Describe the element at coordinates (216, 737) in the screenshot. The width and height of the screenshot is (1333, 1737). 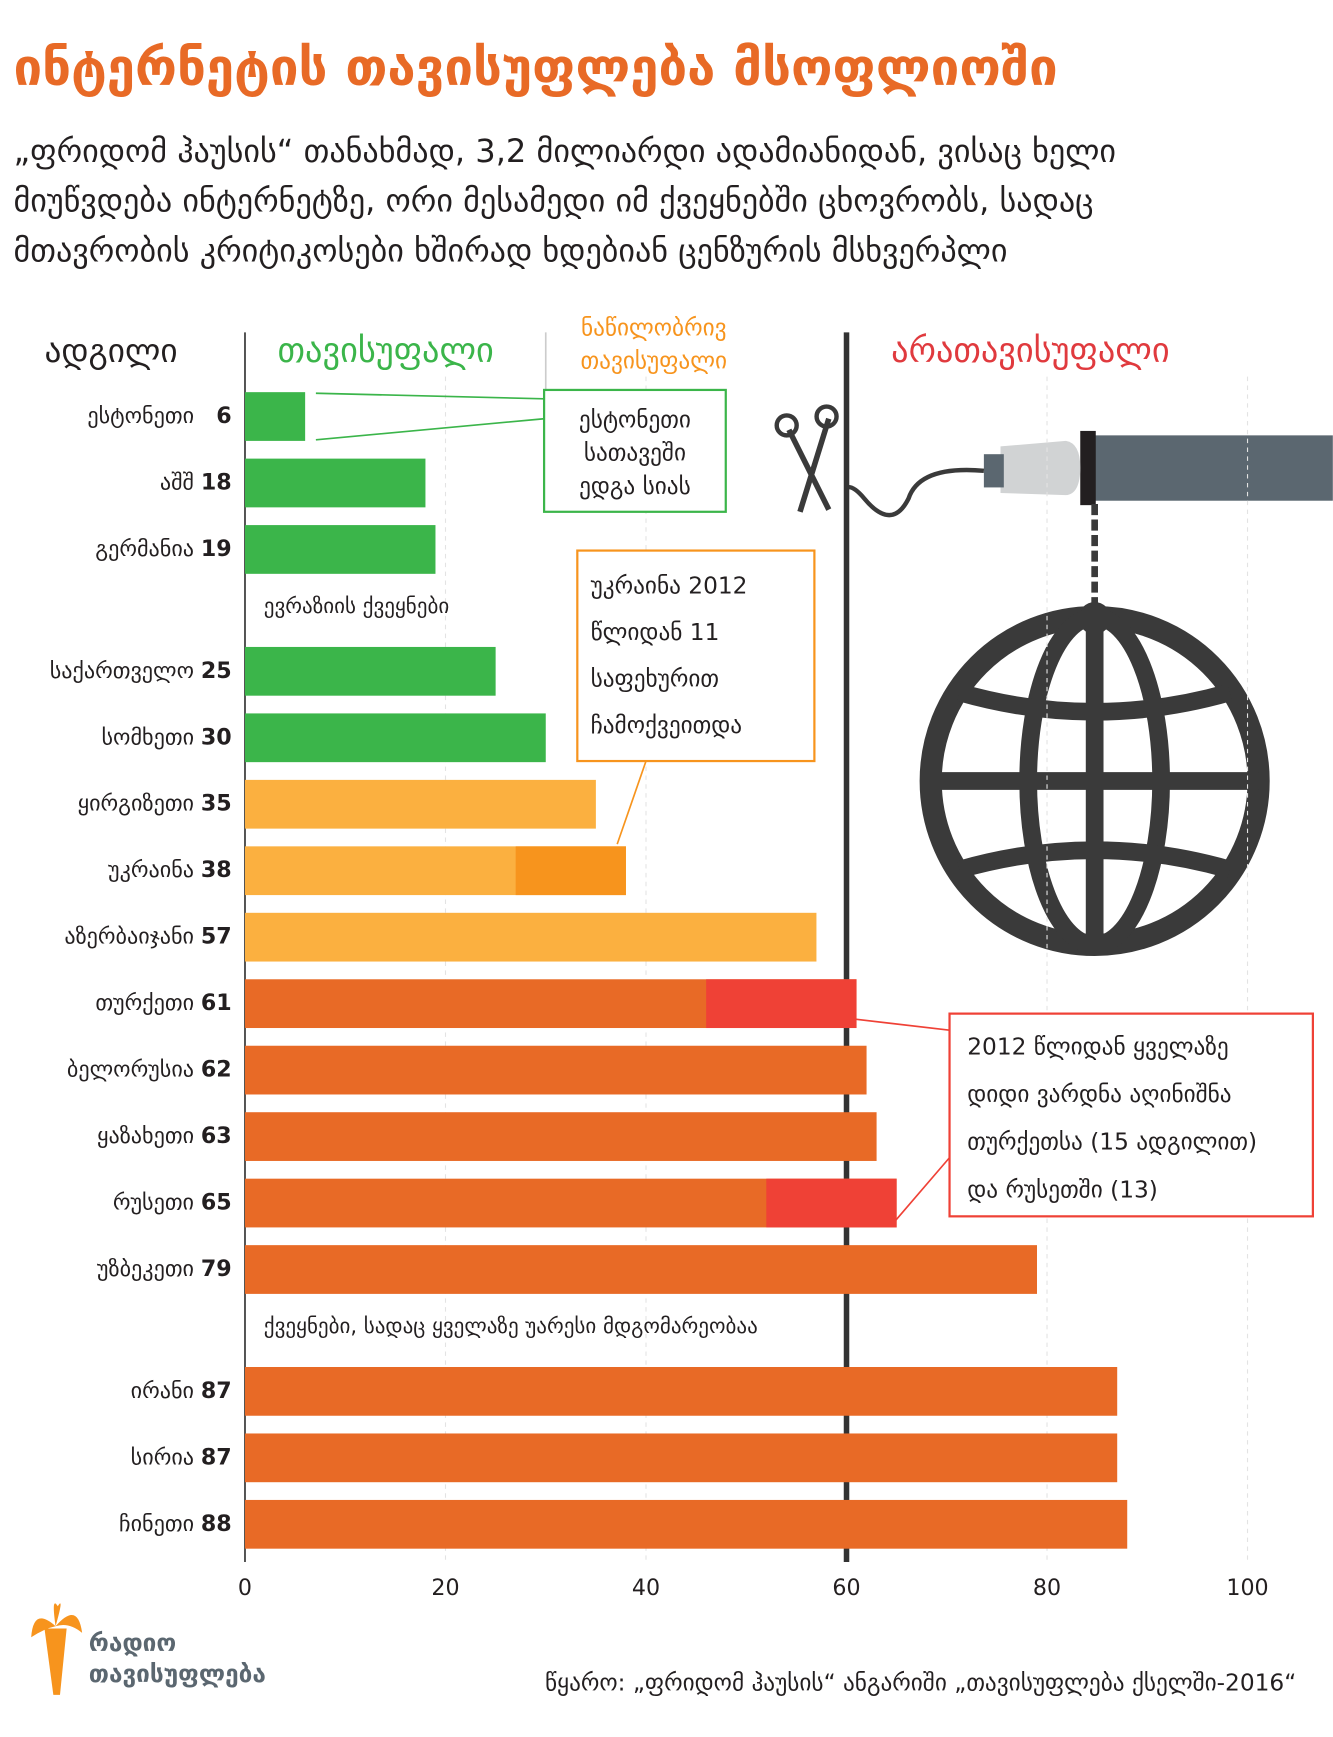
I see `value-label: 30` at that location.